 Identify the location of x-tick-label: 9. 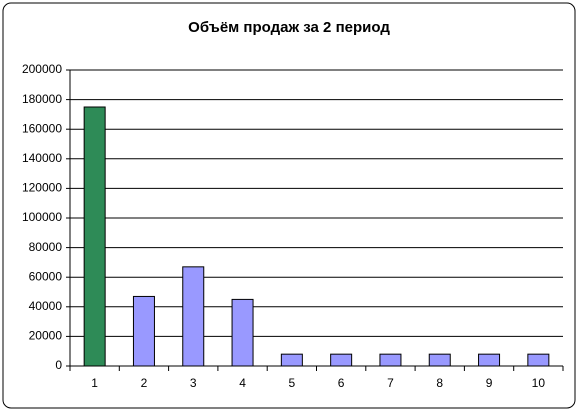
(489, 383).